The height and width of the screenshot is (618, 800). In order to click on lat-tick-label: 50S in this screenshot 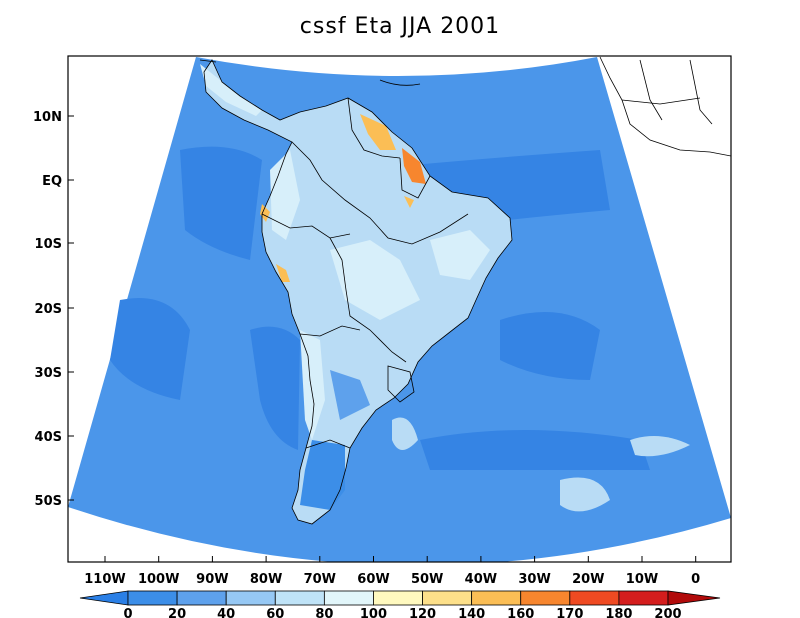, I will do `click(48, 501)`.